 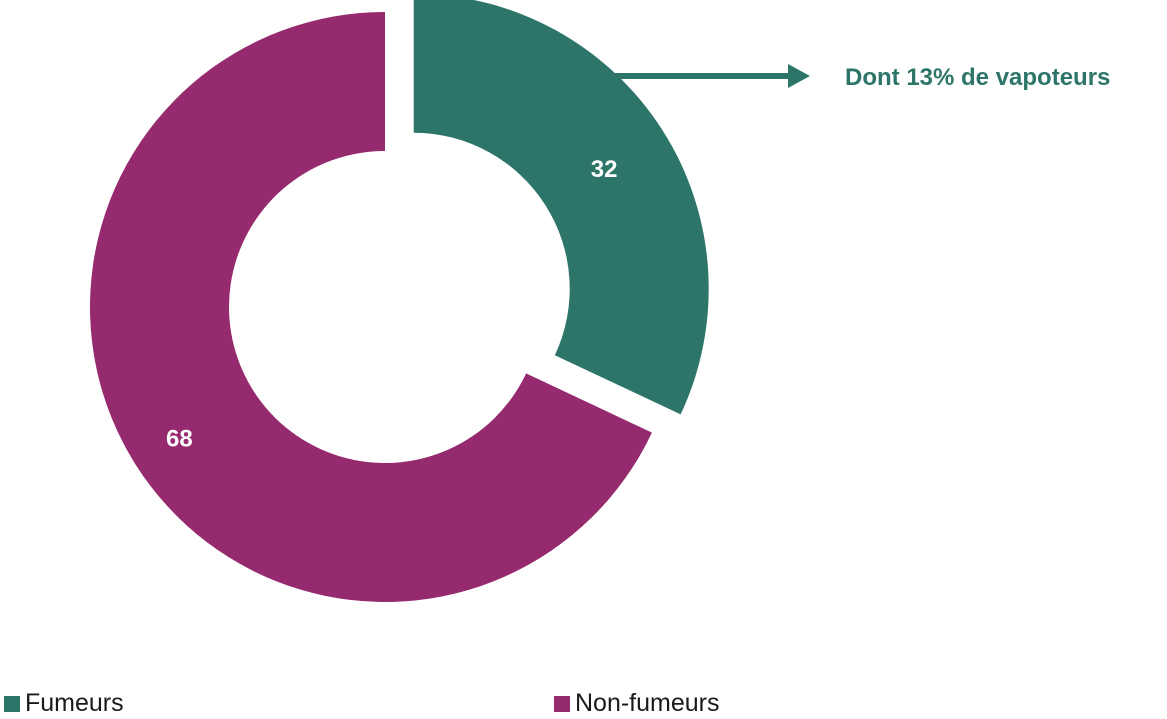 I want to click on legend-item-fumeurs: Fumeurs, so click(x=64, y=703).